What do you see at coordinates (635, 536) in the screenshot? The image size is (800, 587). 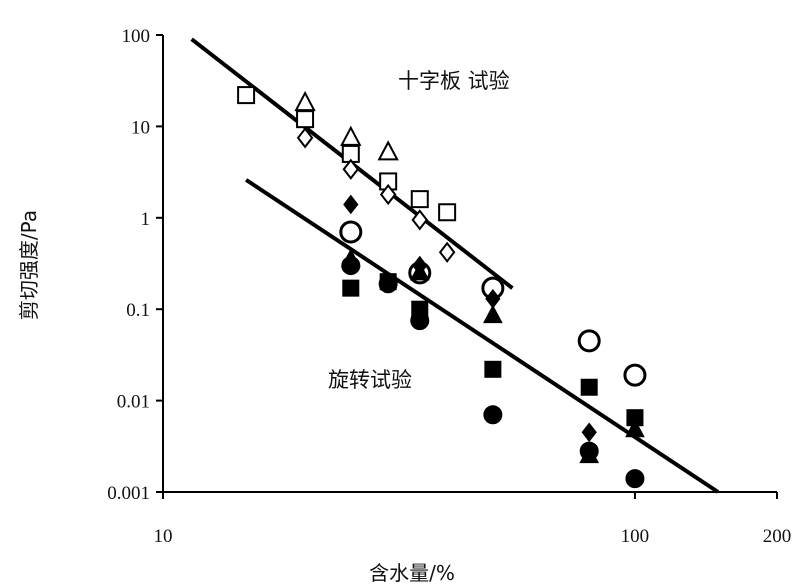 I see `x-tick-label: 100` at bounding box center [635, 536].